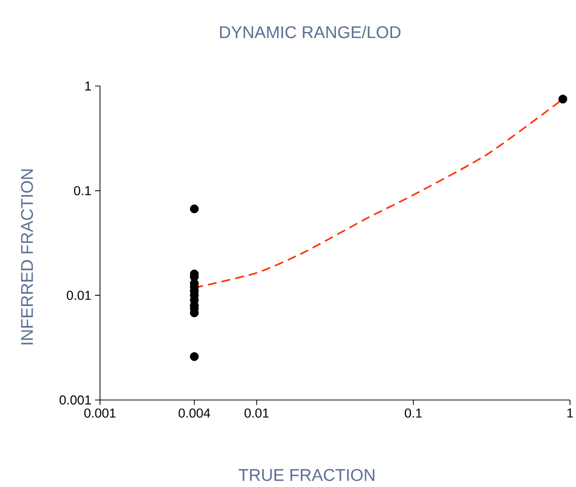 The width and height of the screenshot is (576, 487). I want to click on chart-title: DYNAMIC RANGE/LOD, so click(310, 32).